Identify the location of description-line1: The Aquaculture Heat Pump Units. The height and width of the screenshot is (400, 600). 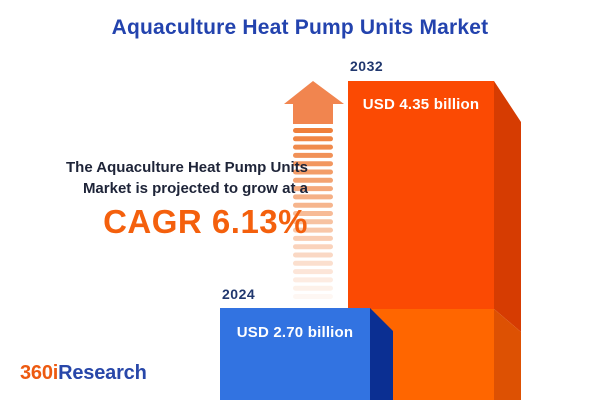
(187, 167).